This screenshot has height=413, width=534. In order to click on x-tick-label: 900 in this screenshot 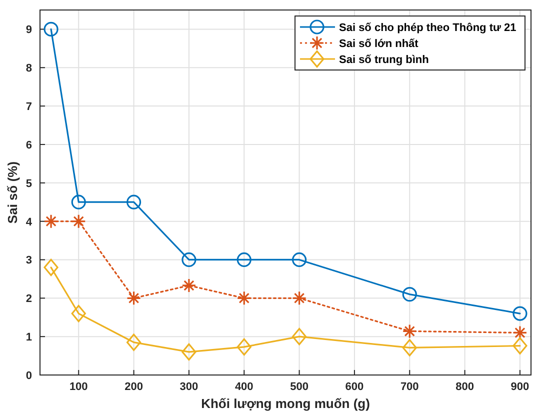, I will do `click(520, 387)`.